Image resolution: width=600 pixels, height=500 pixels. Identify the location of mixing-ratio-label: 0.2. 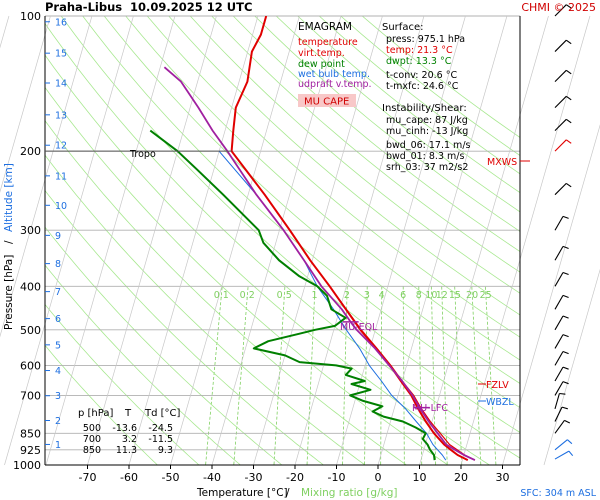
(247, 295).